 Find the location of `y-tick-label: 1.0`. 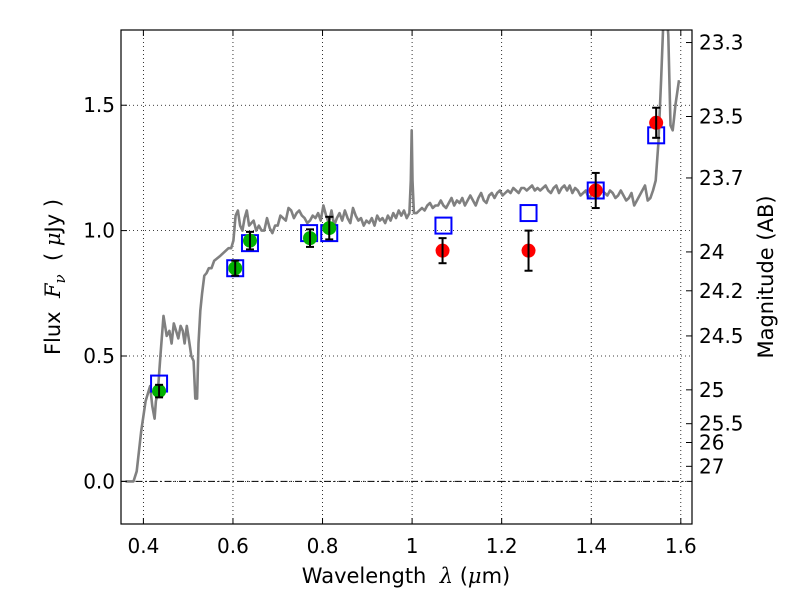

y-tick-label: 1.0 is located at coordinates (99, 231).